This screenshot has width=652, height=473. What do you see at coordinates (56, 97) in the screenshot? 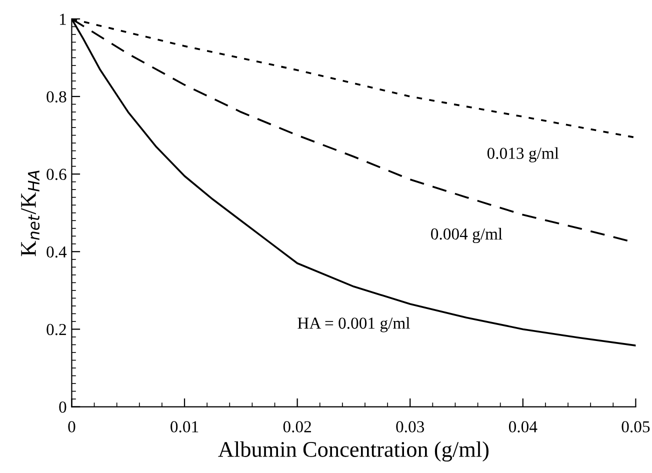
I see `y-tick-label: 0.8` at bounding box center [56, 97].